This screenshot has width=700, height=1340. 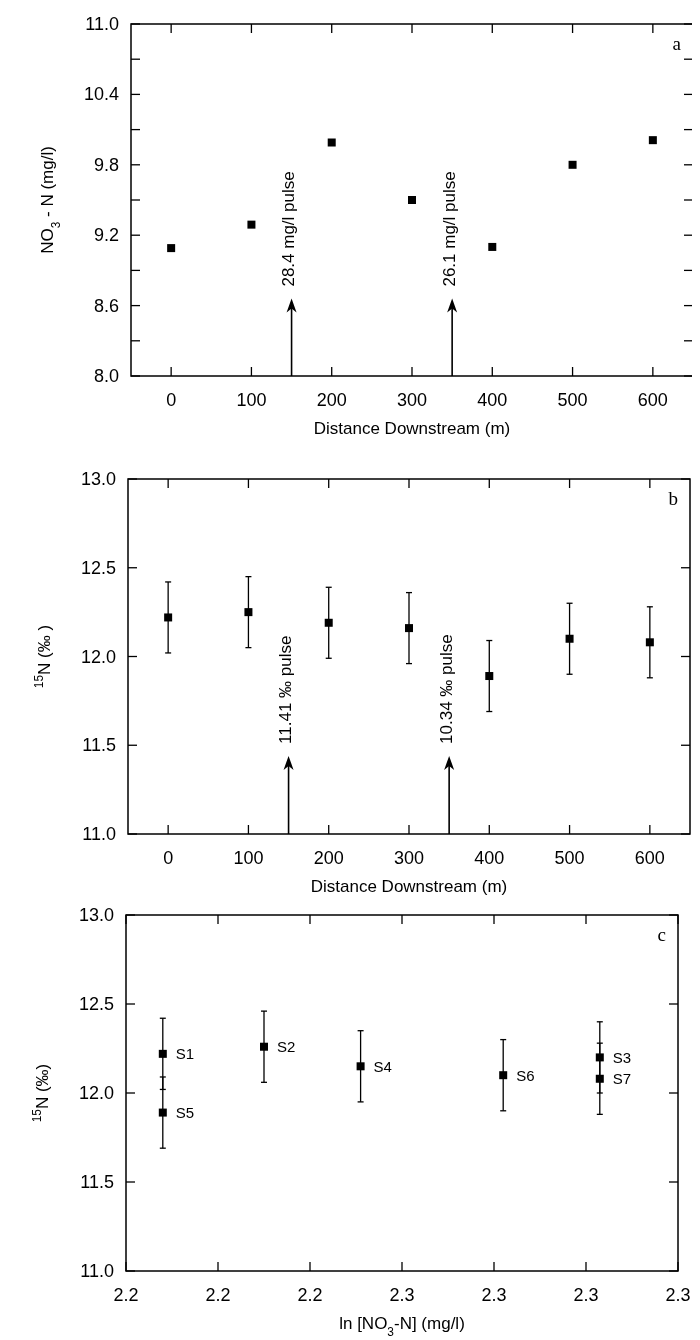 What do you see at coordinates (289, 229) in the screenshot?
I see `ref-line-label: 28.4 mg/l pulse` at bounding box center [289, 229].